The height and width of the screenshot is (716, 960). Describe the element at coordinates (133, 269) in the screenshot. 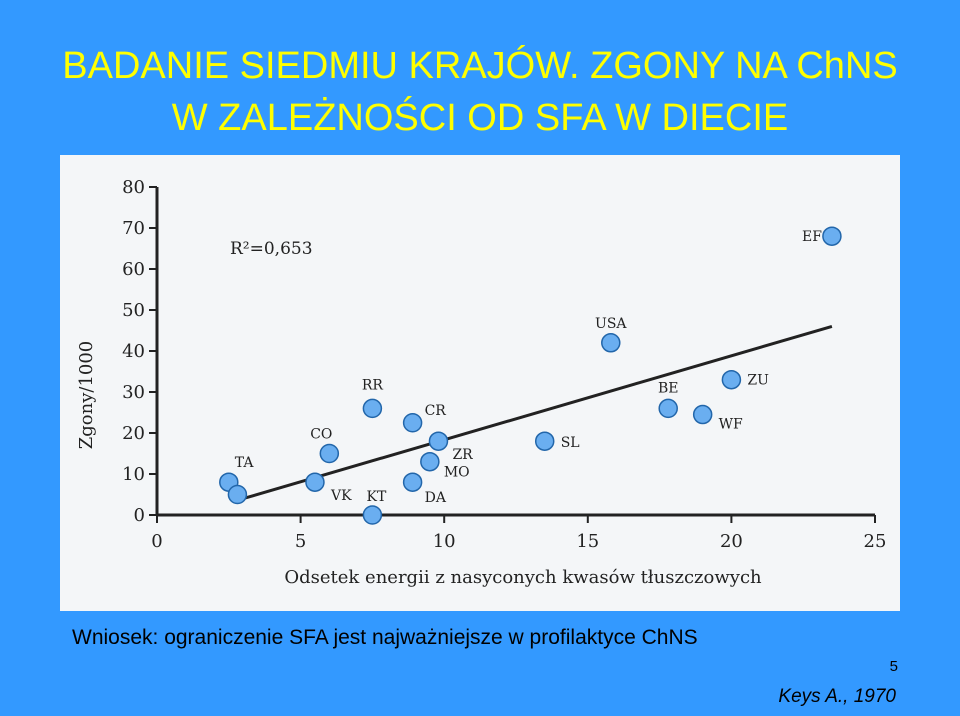

I see `y-tick-label: 60` at that location.